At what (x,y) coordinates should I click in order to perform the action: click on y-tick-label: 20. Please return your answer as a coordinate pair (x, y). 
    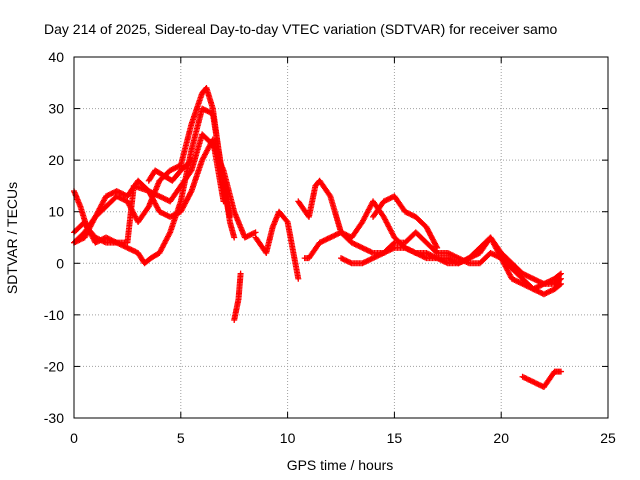
    Looking at the image, I should click on (56, 160).